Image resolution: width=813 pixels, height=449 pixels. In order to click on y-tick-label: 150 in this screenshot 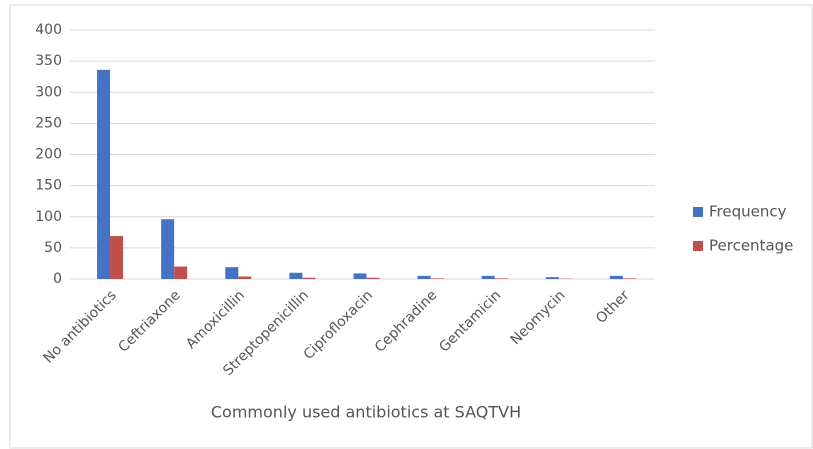, I will do `click(48, 186)`.